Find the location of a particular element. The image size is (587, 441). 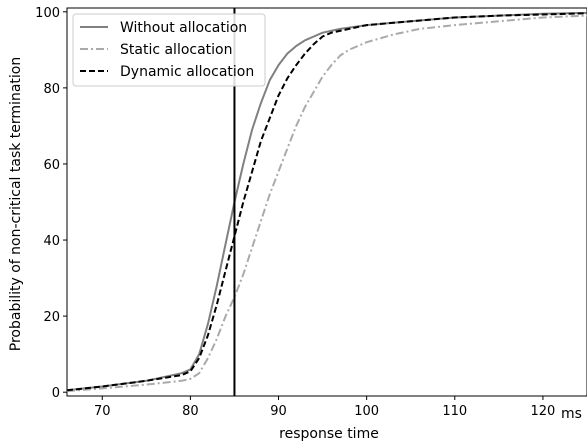

x-axis-unit-label: ms is located at coordinates (571, 414).